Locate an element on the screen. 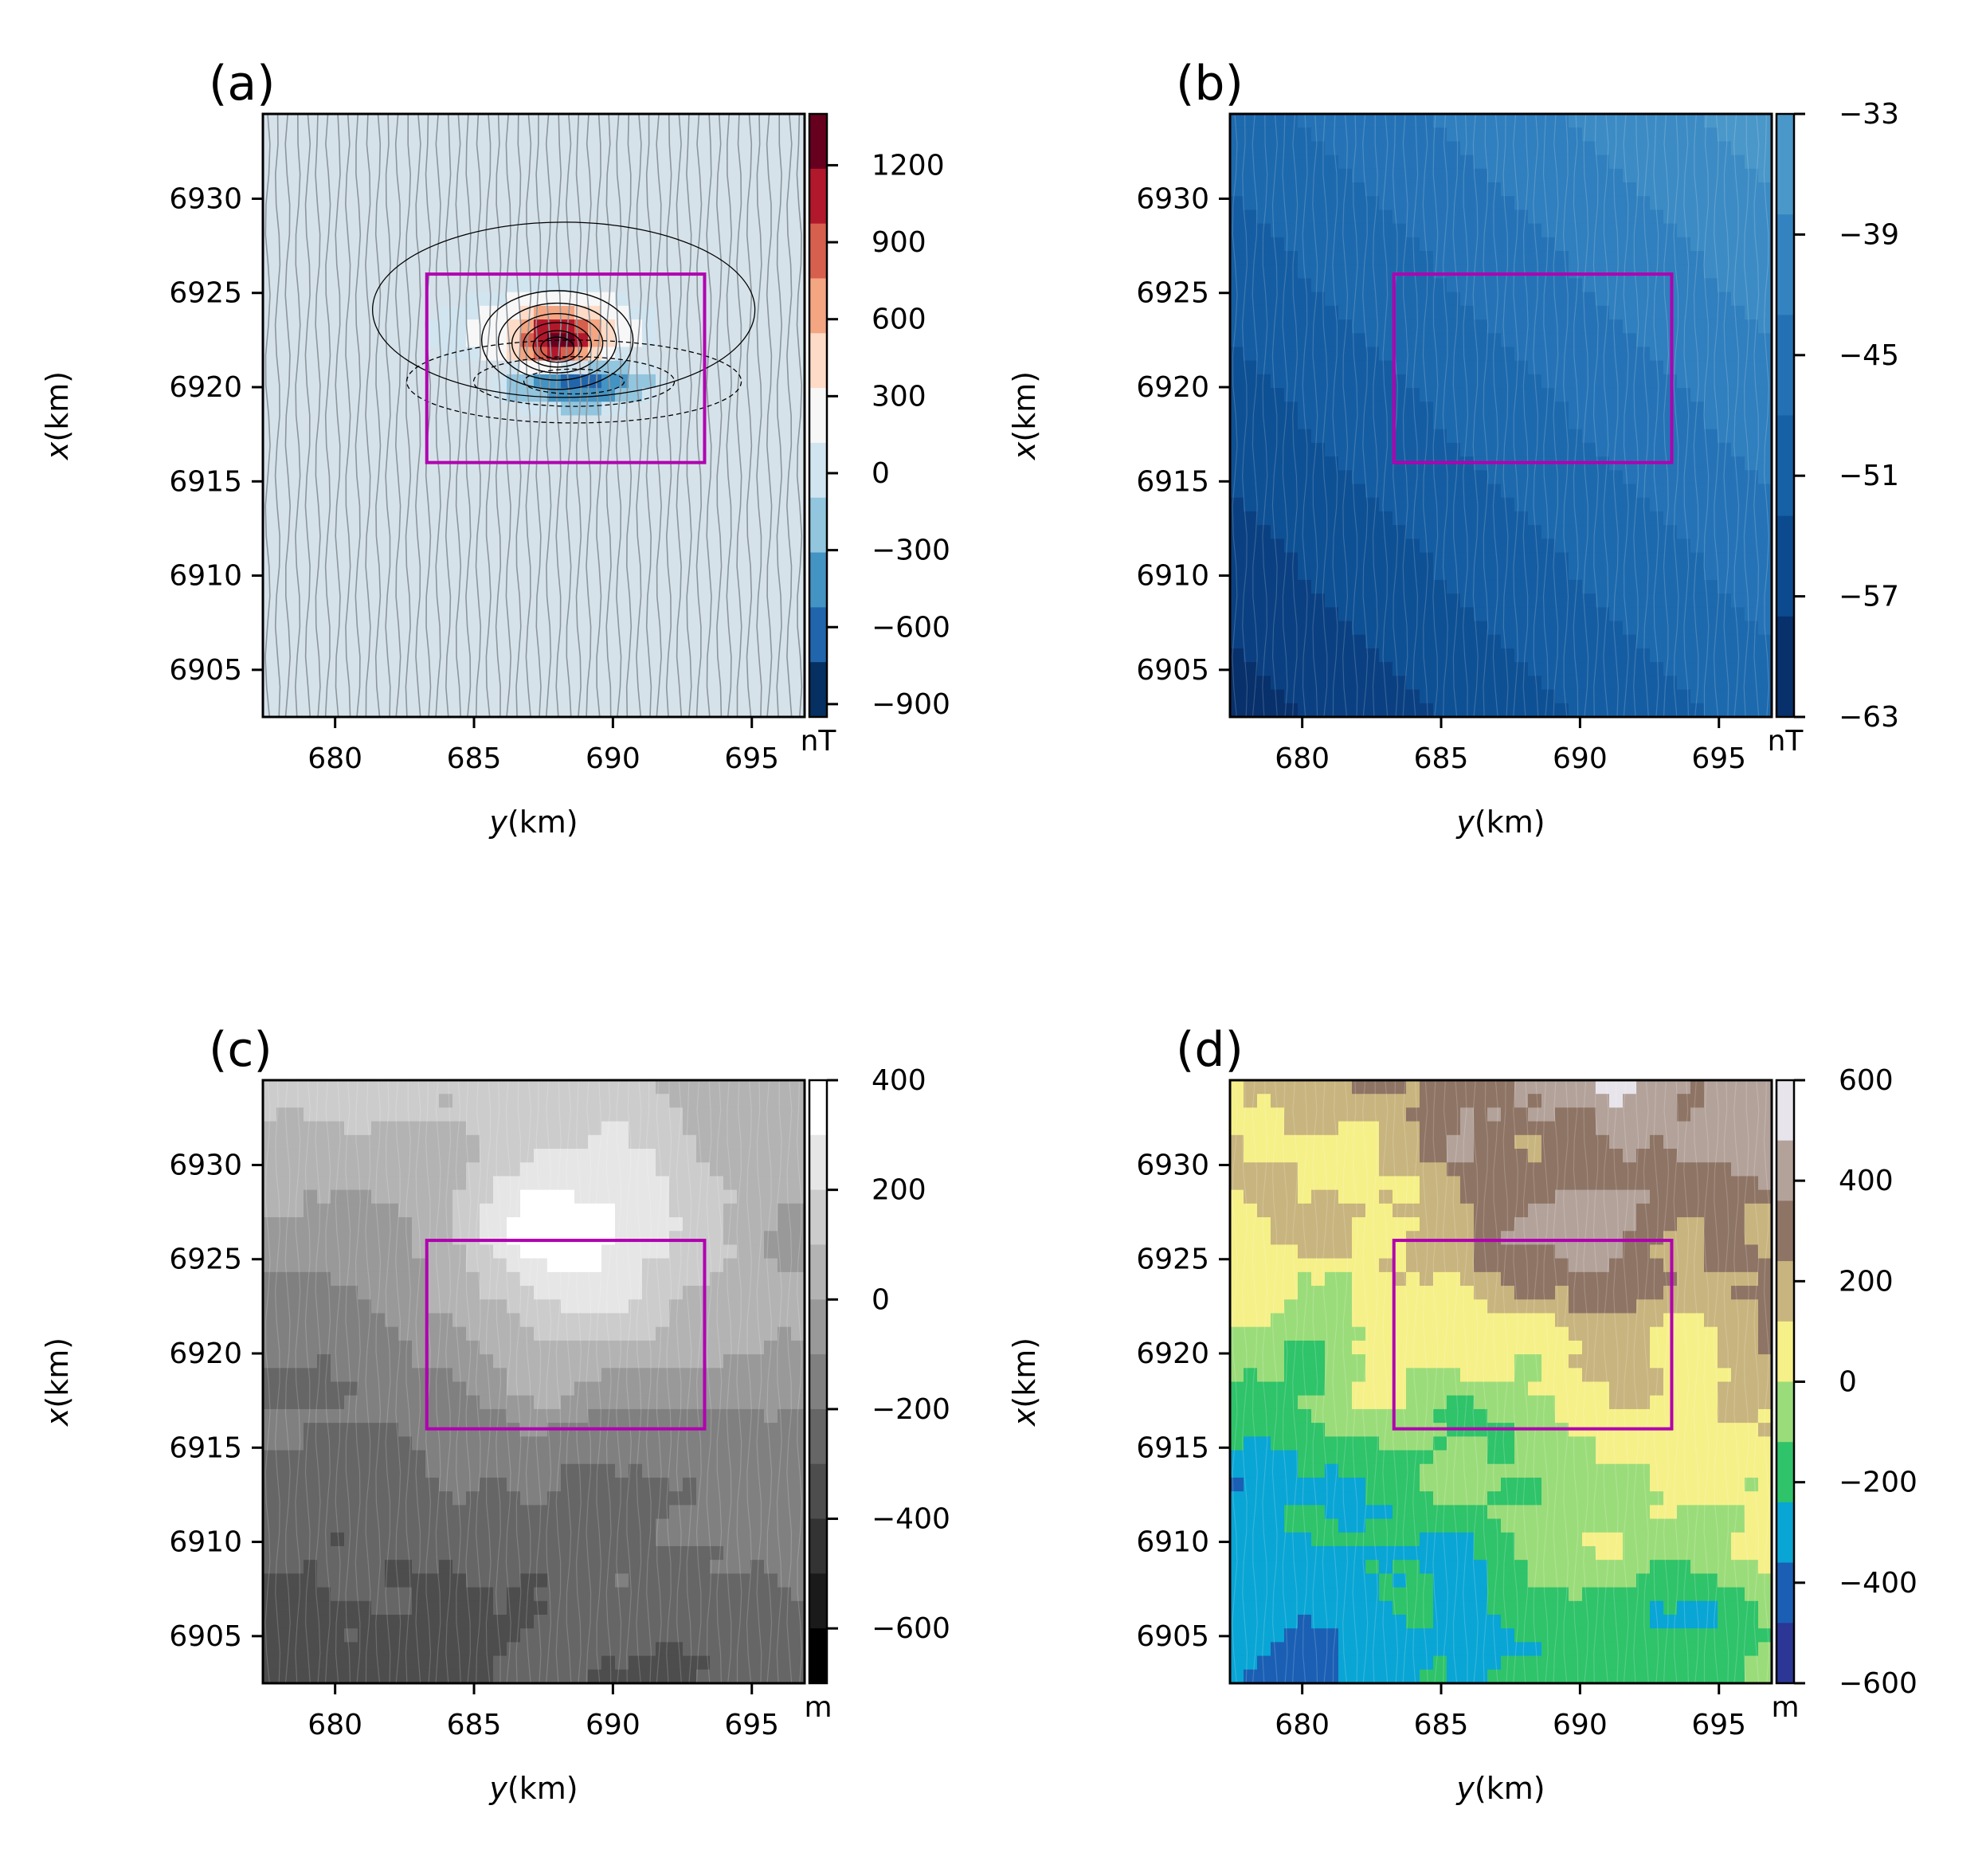 Image resolution: width=1986 pixels, height=1876 pixels. y-tick-label: 6925 is located at coordinates (1172, 293).